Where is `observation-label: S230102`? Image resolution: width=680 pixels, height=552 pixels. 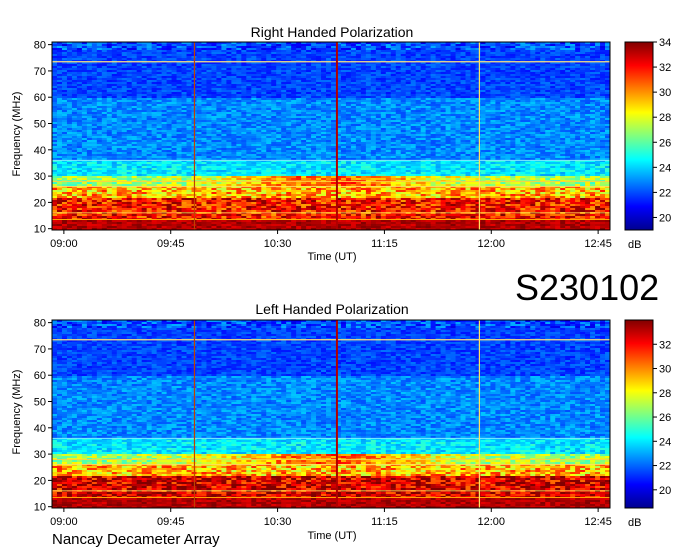
observation-label: S230102 is located at coordinates (587, 287).